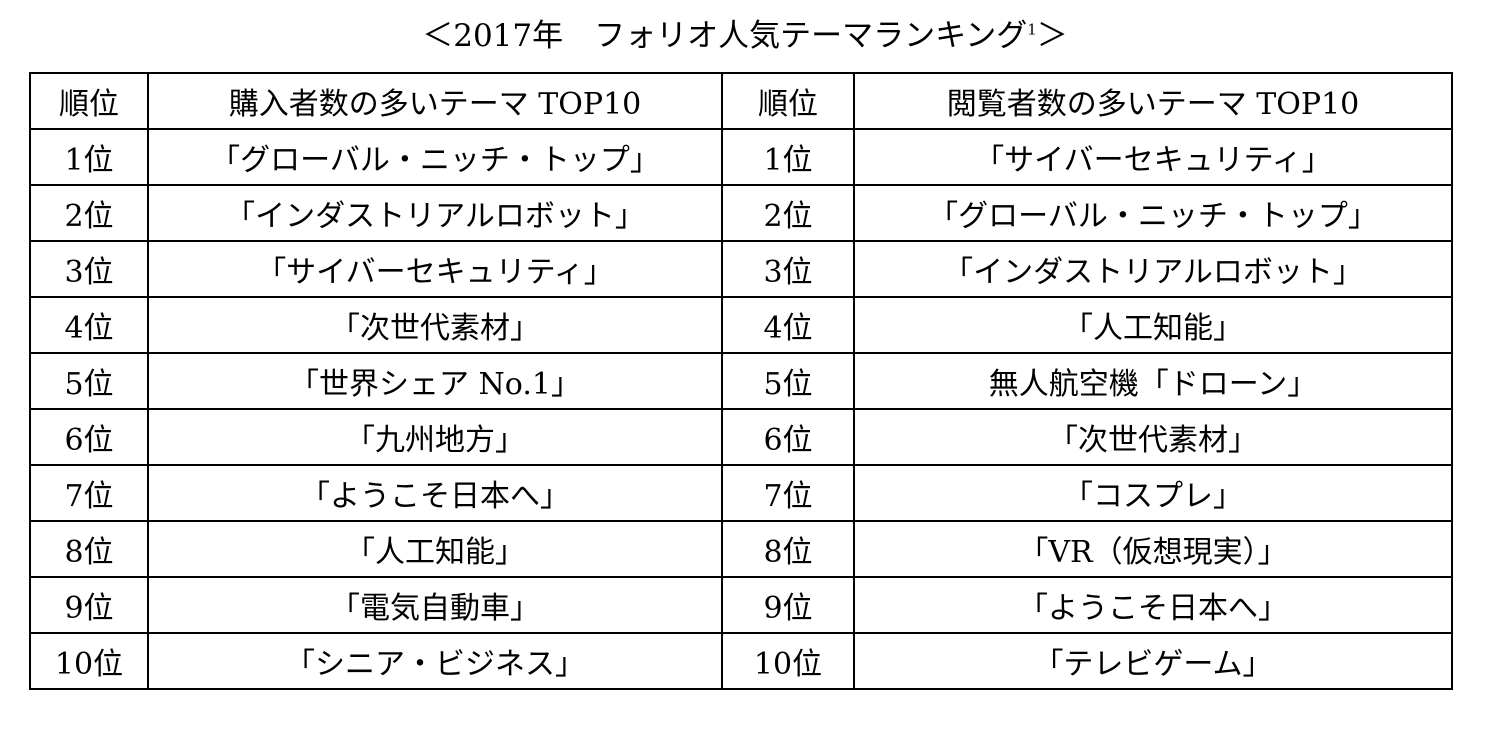  Describe the element at coordinates (435, 437) in the screenshot. I see `purchase-theme-cell: 「九州地方」` at that location.